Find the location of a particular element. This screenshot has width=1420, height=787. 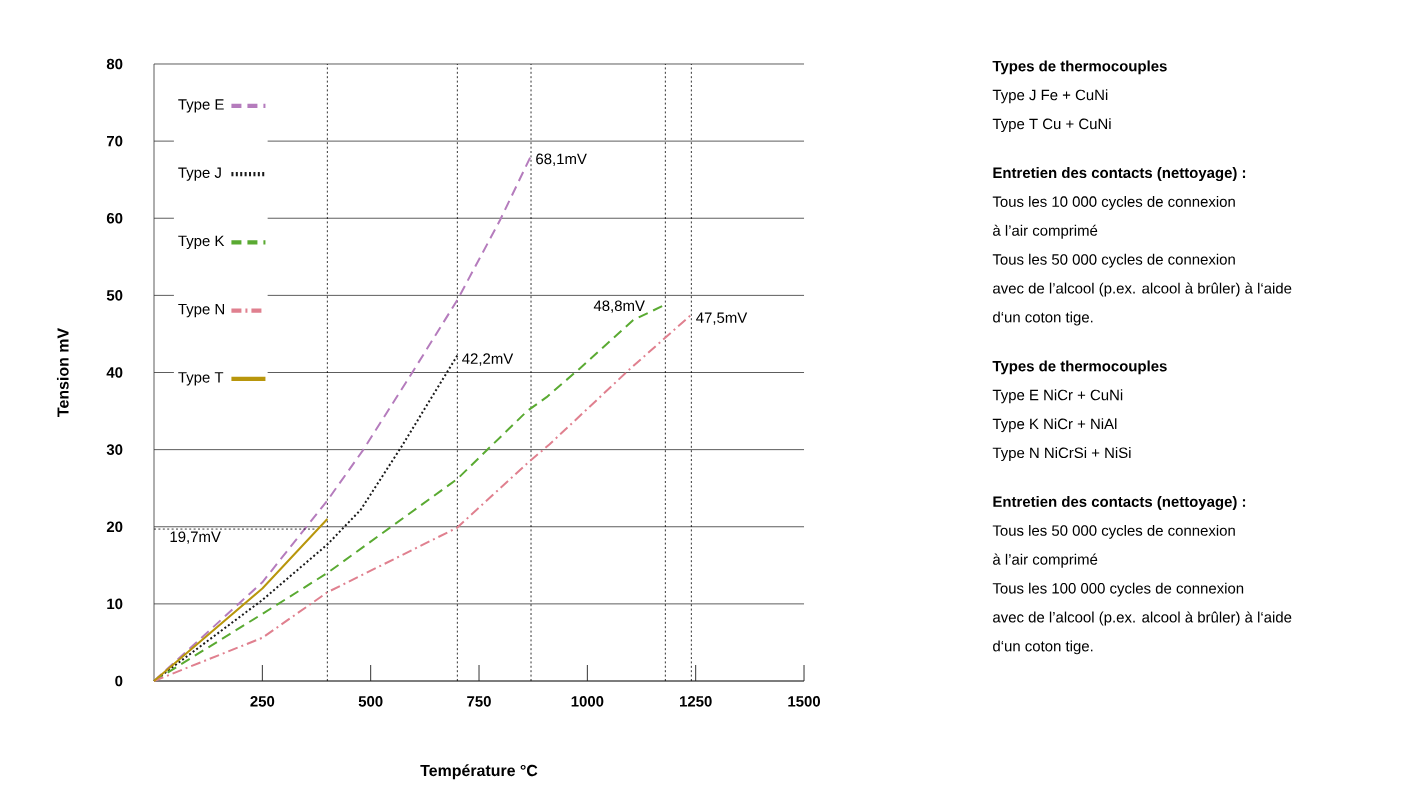

y-axis-title: Tension mV is located at coordinates (62, 372).